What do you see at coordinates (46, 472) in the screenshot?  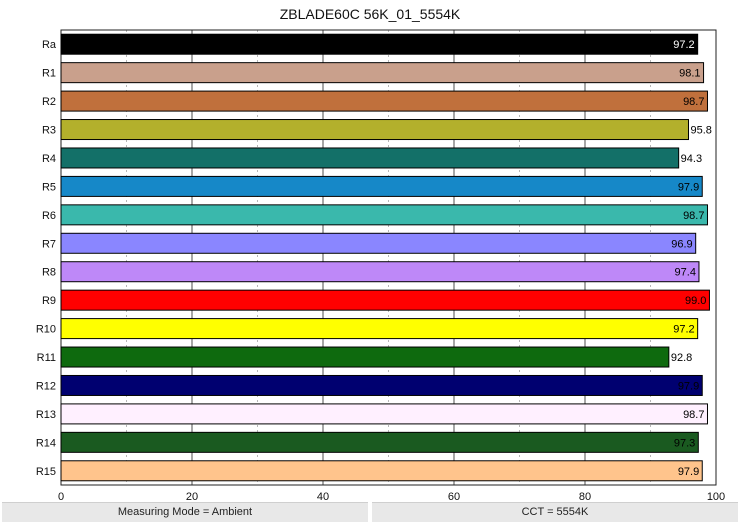 I see `category-label-r15: R15` at bounding box center [46, 472].